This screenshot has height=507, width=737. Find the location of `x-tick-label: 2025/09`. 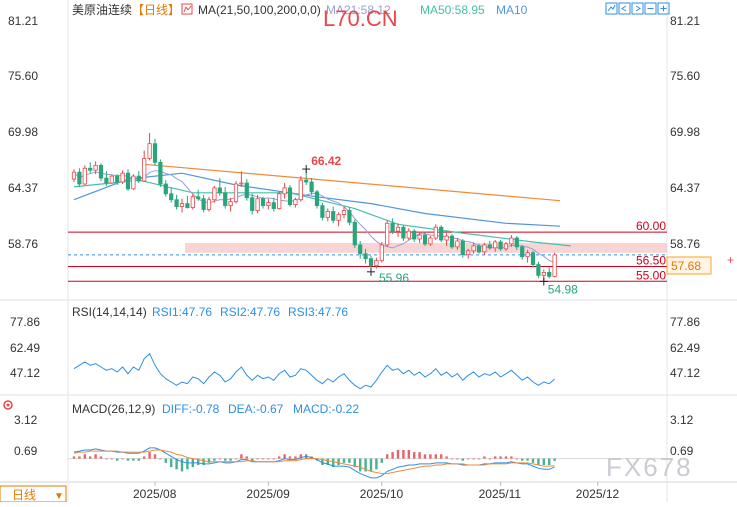

x-tick-label: 2025/09 is located at coordinates (268, 494).